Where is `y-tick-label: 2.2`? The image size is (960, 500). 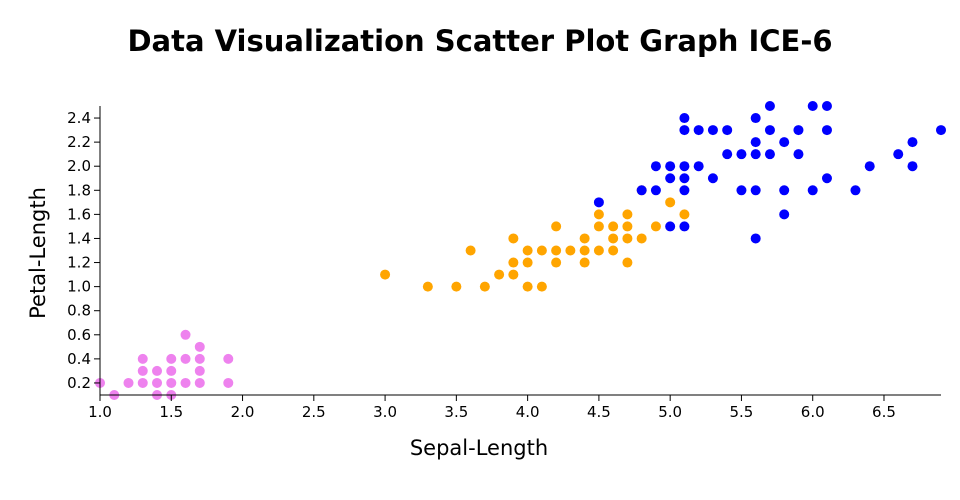
y-tick-label: 2.2 is located at coordinates (79, 142).